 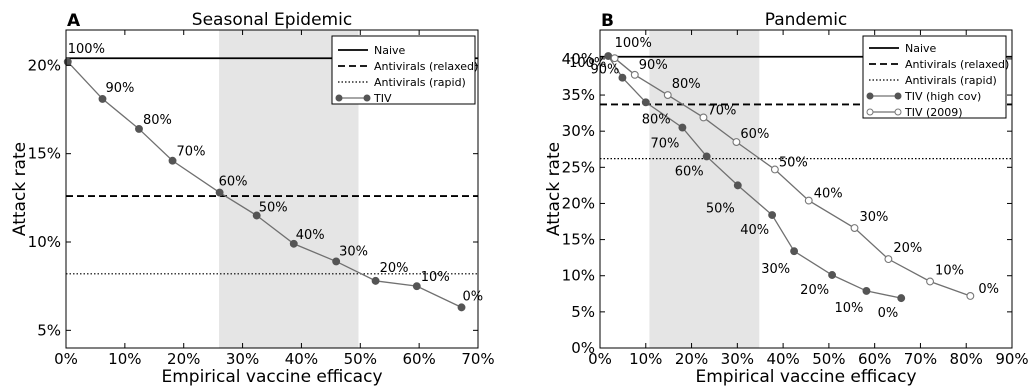 I want to click on series-tiv-high-cov-point-label: 40%, so click(x=754, y=230).